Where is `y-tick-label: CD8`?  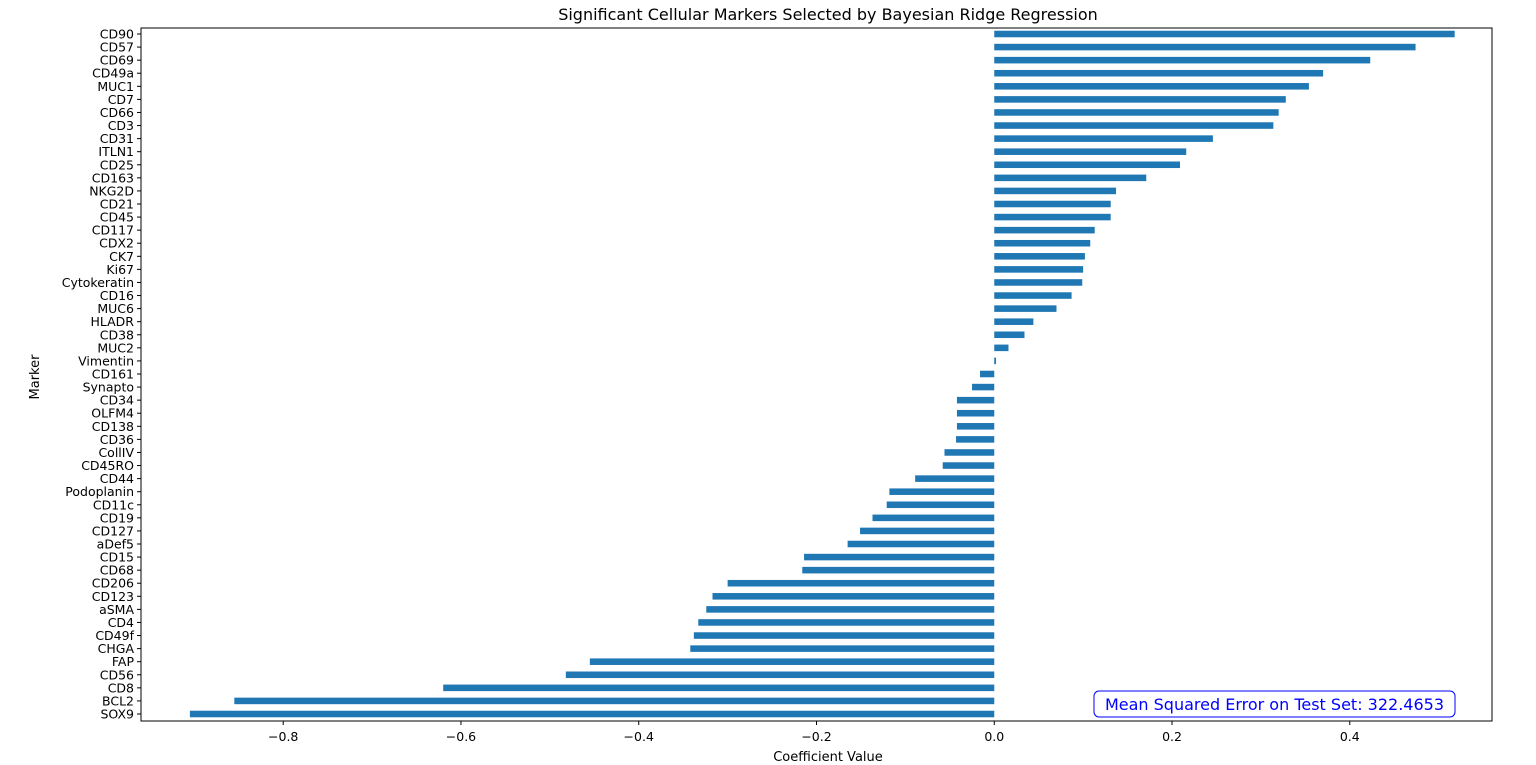
y-tick-label: CD8 is located at coordinates (121, 687).